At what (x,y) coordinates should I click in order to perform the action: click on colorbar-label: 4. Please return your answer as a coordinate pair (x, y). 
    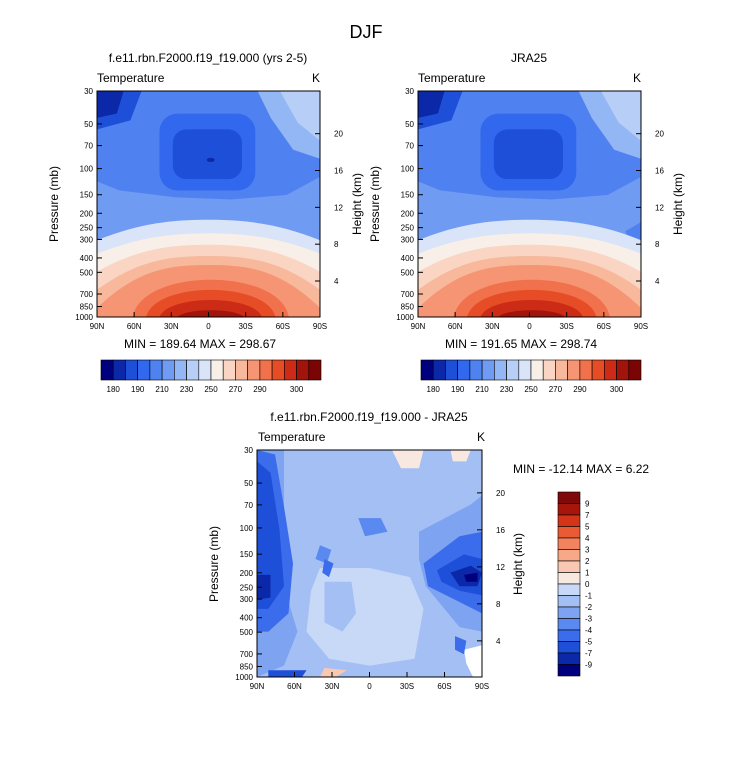
    Looking at the image, I should click on (587, 538).